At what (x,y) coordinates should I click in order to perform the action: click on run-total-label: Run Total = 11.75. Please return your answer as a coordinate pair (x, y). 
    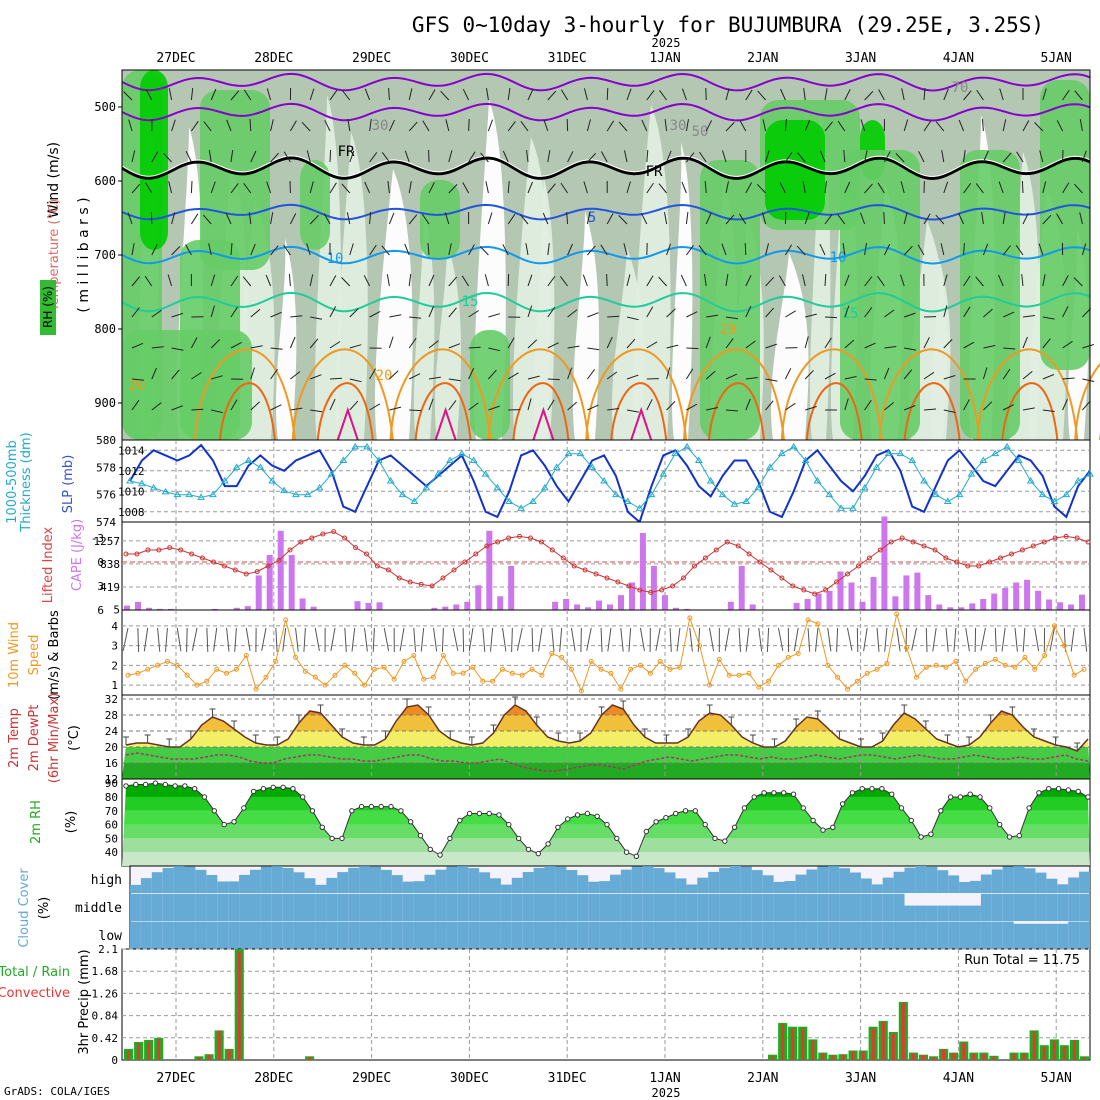
    Looking at the image, I should click on (1022, 960).